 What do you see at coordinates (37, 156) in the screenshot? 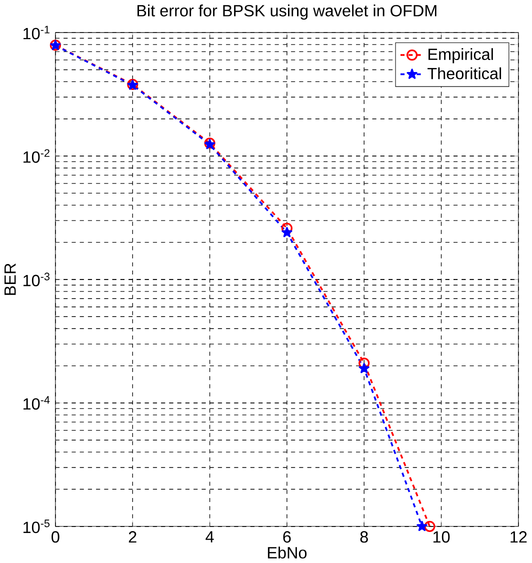
I see `y-tick-label: 10$^{-2}$` at bounding box center [37, 156].